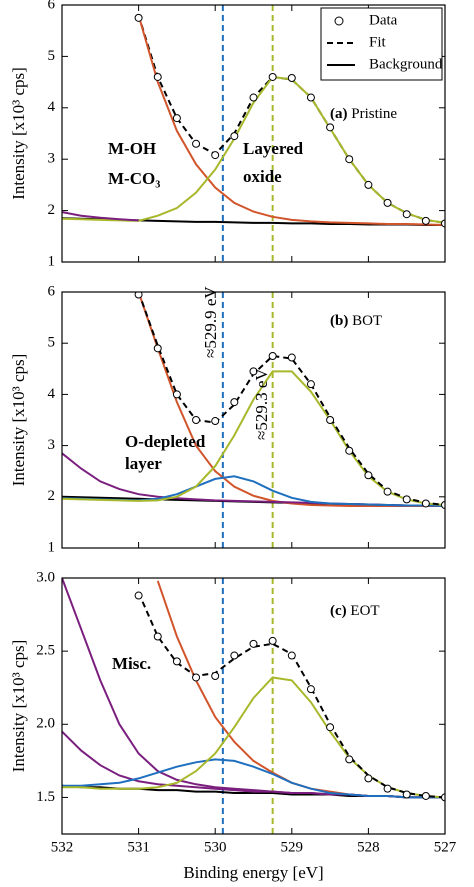 The height and width of the screenshot is (887, 474). I want to click on y-tick-label: 4, so click(52, 394).